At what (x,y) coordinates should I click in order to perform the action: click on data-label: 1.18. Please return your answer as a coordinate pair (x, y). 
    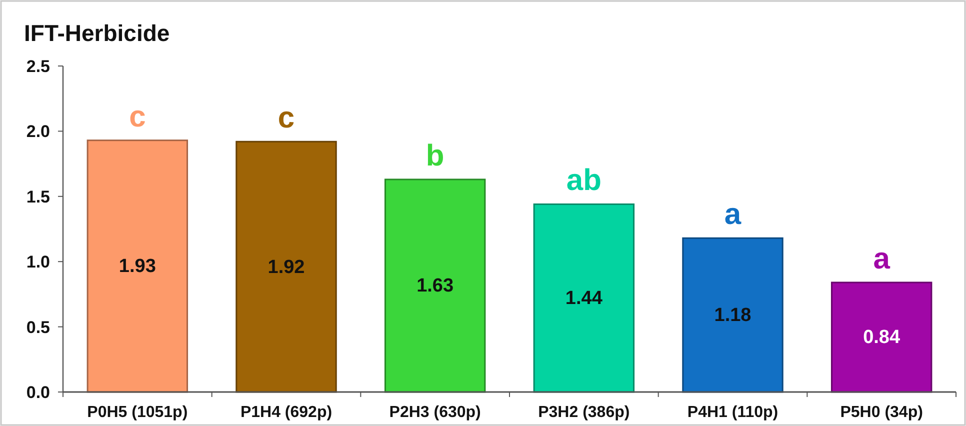
    Looking at the image, I should click on (733, 315).